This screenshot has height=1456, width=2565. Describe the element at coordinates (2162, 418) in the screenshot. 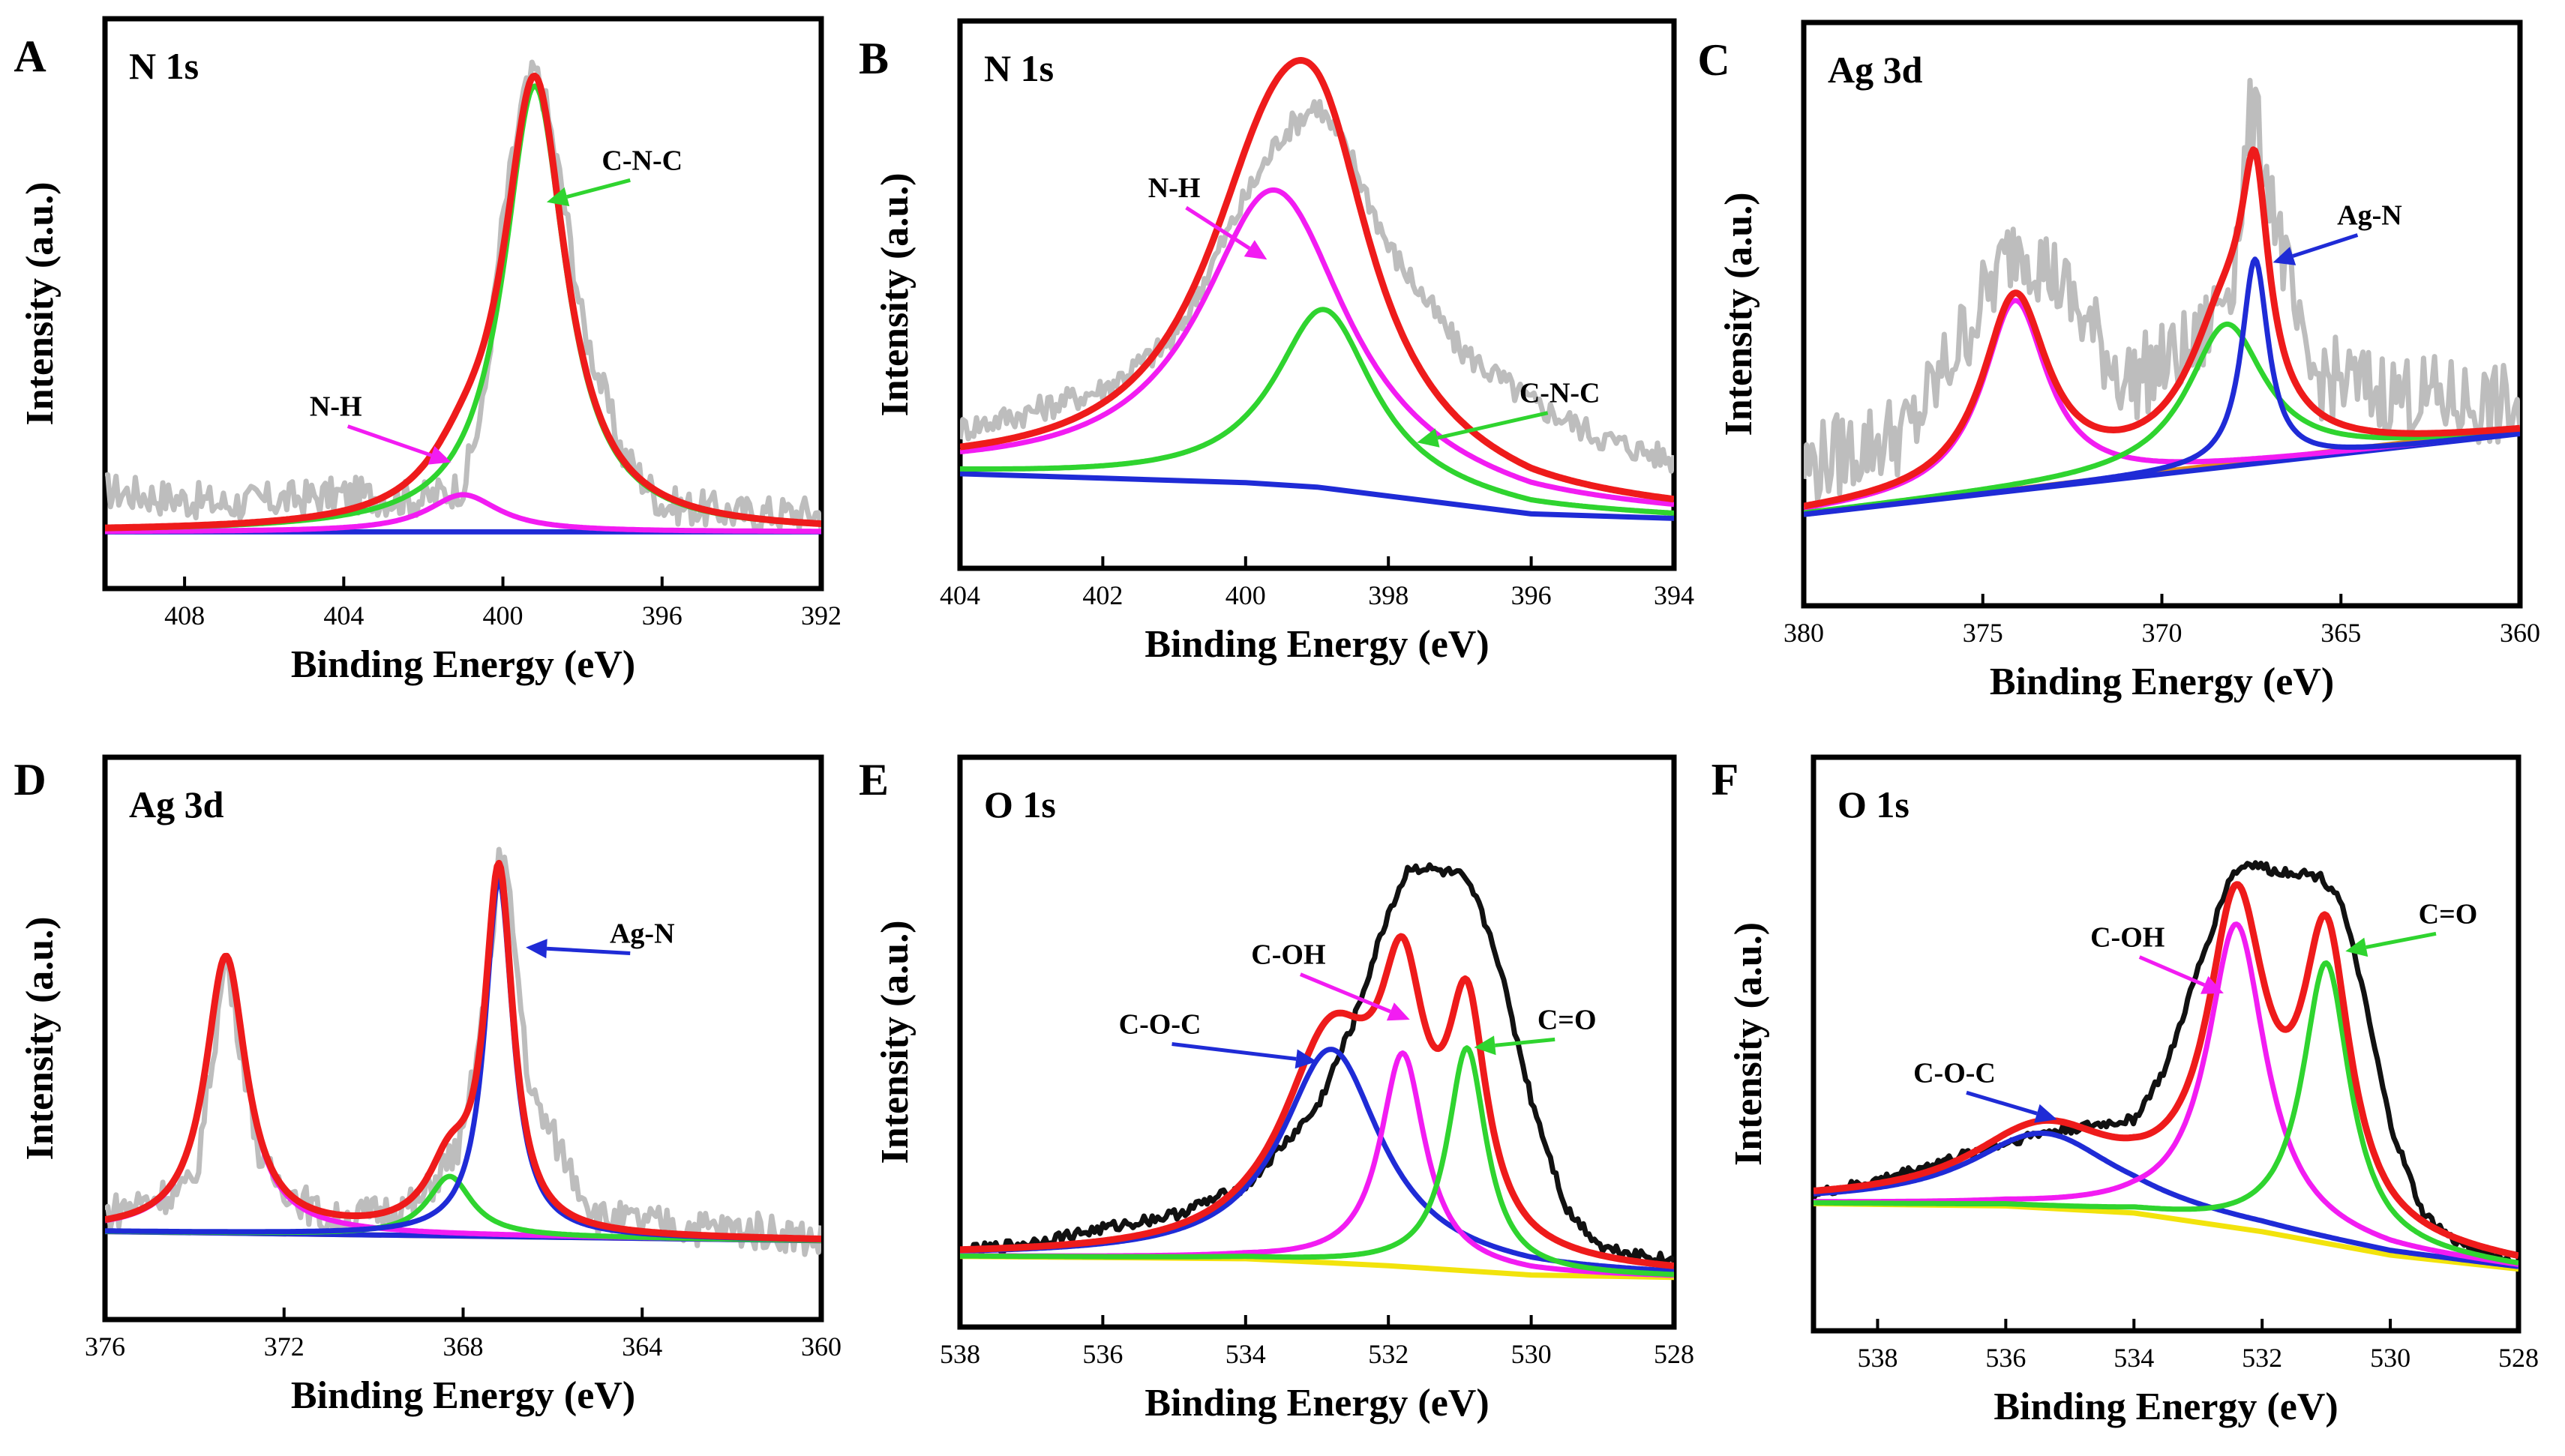

I see `series-ag-3d5-2-fit-` at that location.